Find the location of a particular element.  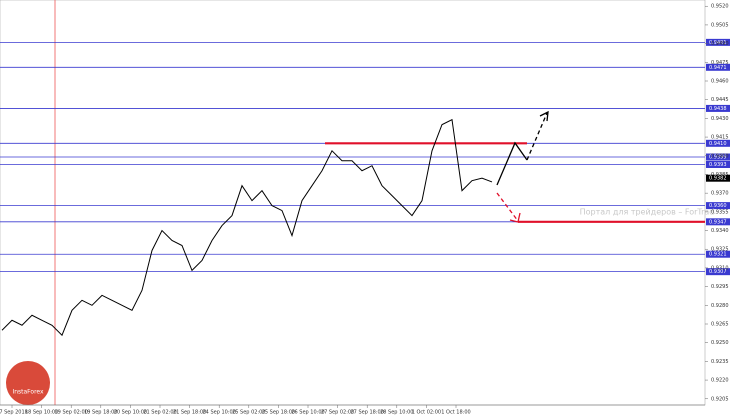

x-tick-label: 1 Oct 18:00 is located at coordinates (455, 413).